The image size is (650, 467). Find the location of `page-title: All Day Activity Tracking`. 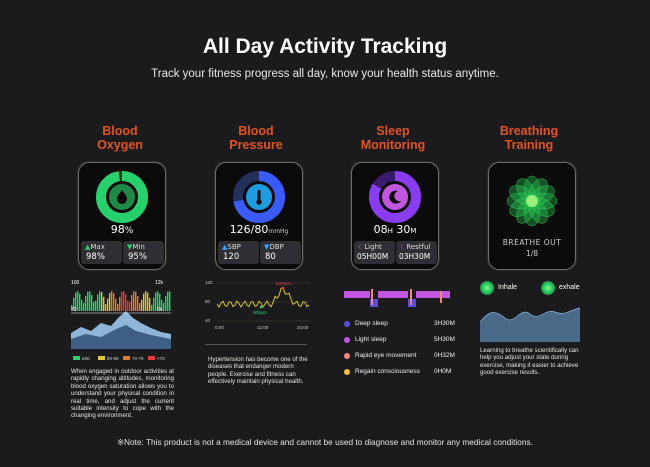

page-title: All Day Activity Tracking is located at coordinates (325, 46).